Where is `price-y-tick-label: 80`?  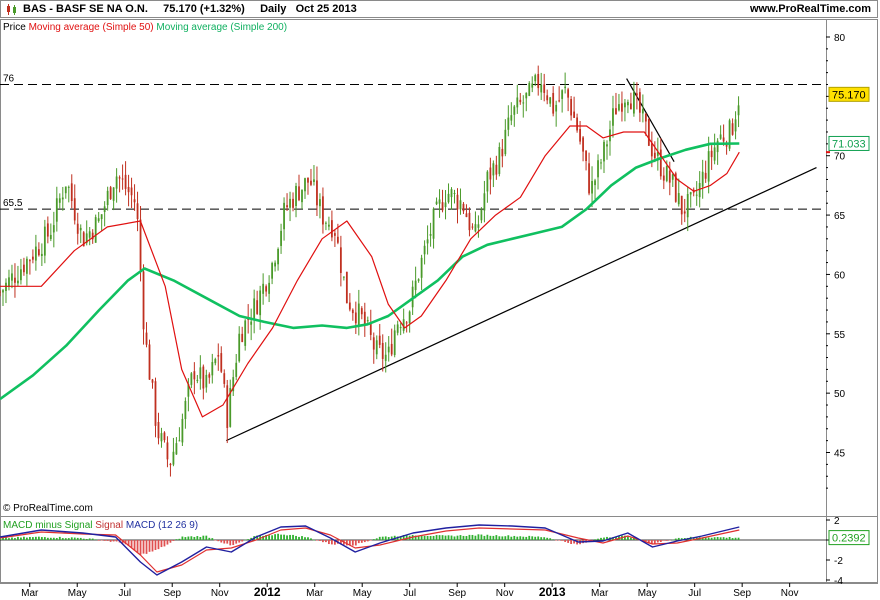
price-y-tick-label: 80 is located at coordinates (840, 38).